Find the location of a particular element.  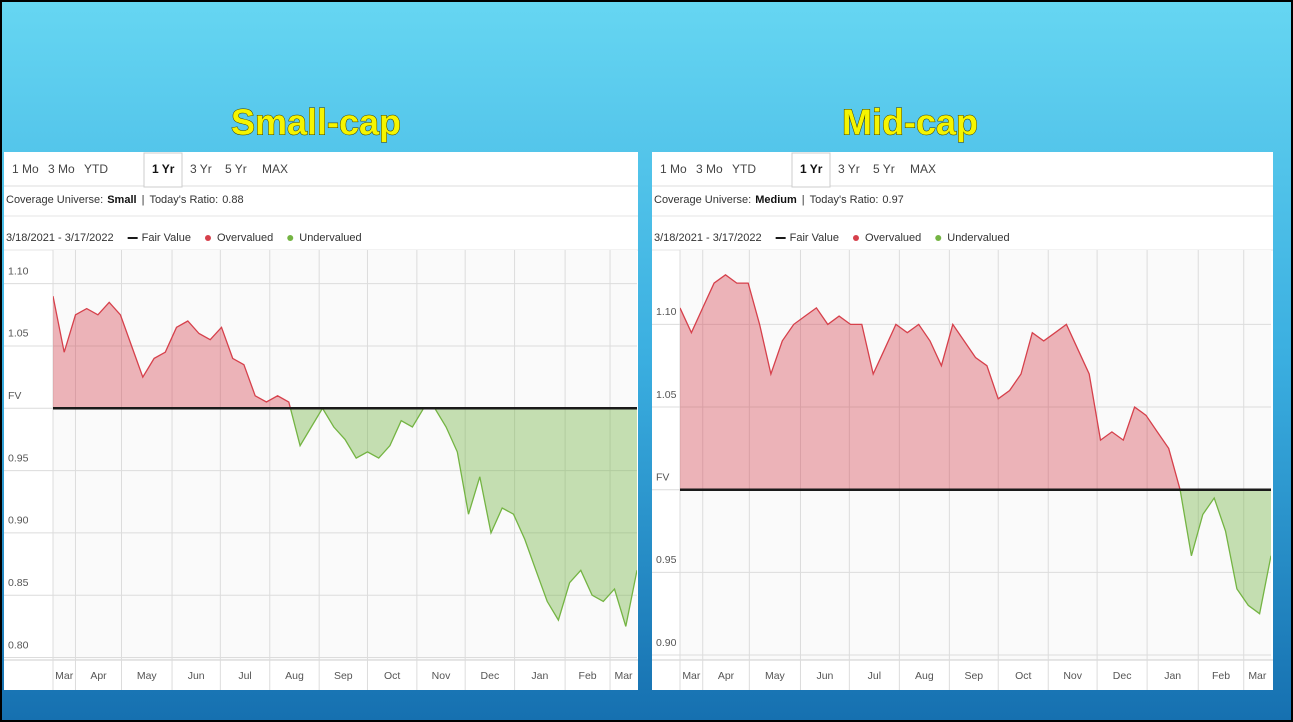

info-part: 0.97 is located at coordinates (892, 200).